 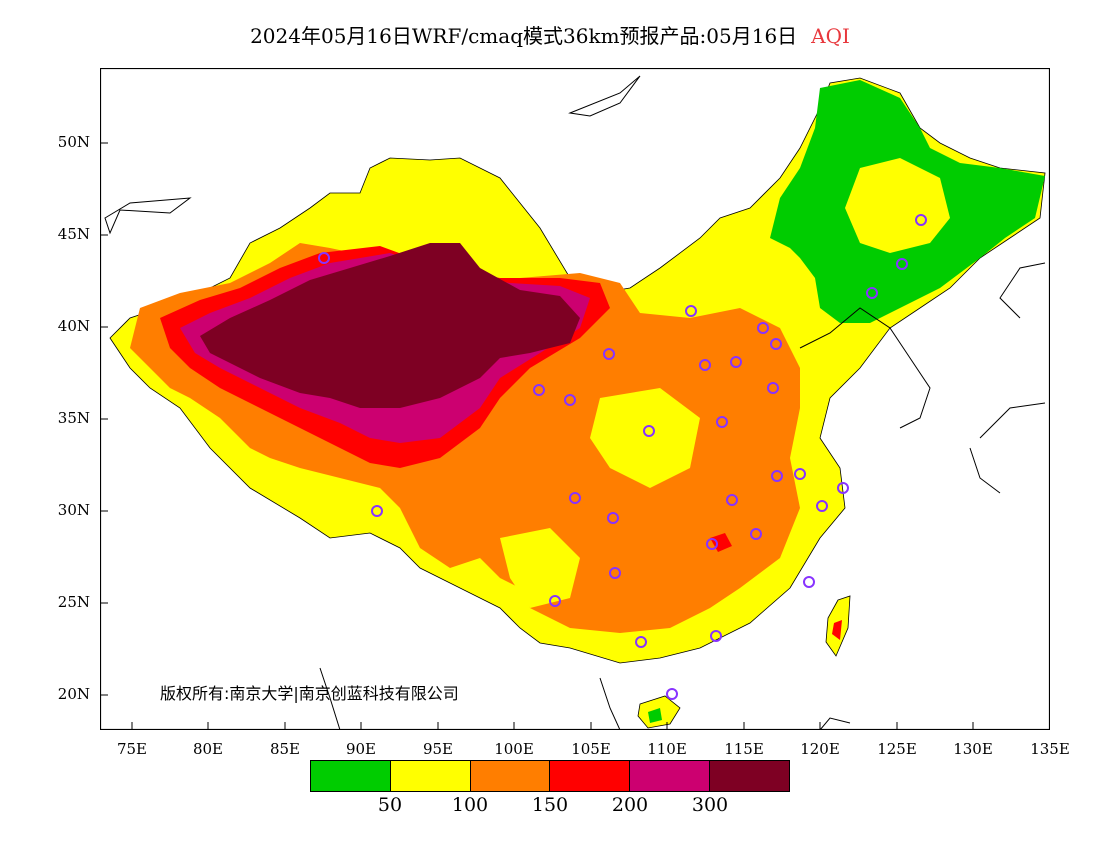 I want to click on lat-label: 25N, so click(x=73, y=602).